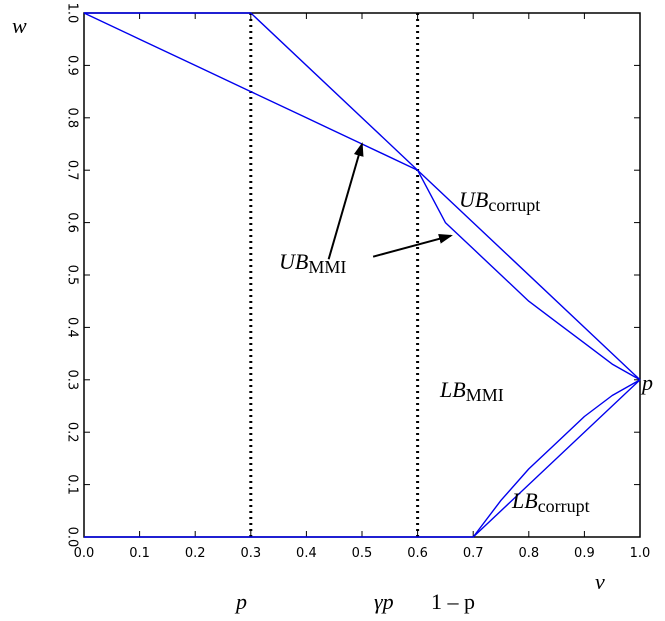 The image size is (665, 621). What do you see at coordinates (72, 13) in the screenshot?
I see `y-tick-label: 1.0` at bounding box center [72, 13].